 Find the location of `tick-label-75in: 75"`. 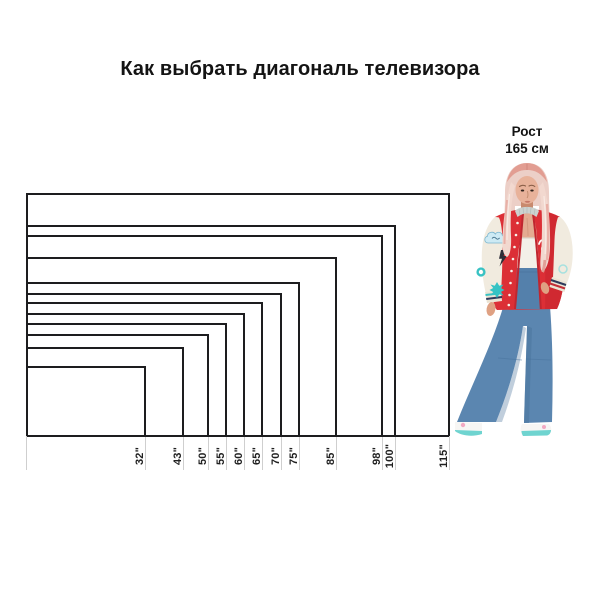

tick-label-75in: 75" is located at coordinates (294, 456).